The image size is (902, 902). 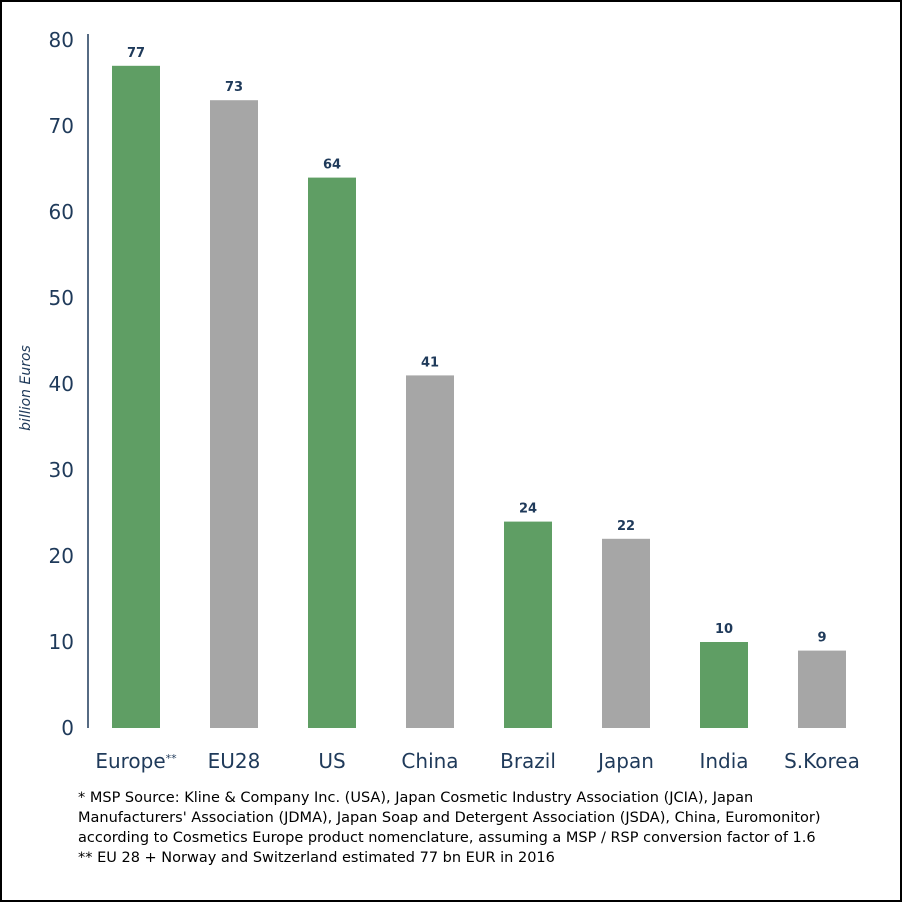 I want to click on data-label: 9, so click(x=821, y=638).